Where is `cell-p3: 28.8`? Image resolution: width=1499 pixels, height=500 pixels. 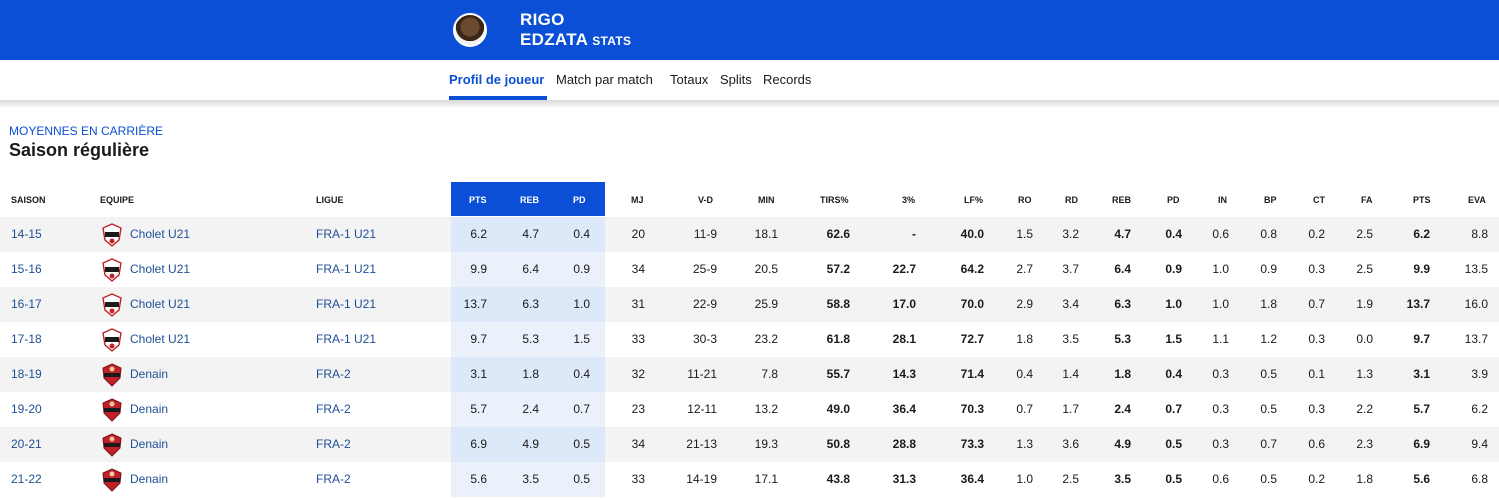 cell-p3: 28.8 is located at coordinates (904, 444).